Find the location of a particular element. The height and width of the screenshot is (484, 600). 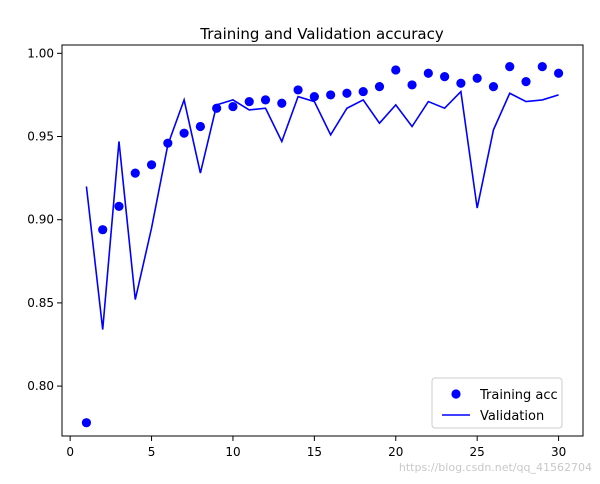

y-axis: 0.80 0.85 0.90 0.95 1.00 is located at coordinates (44, 219).